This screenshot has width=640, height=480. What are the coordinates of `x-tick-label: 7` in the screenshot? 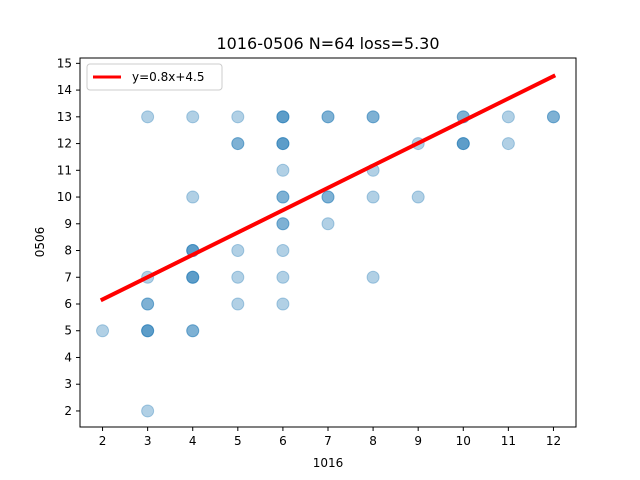 It's located at (328, 441).